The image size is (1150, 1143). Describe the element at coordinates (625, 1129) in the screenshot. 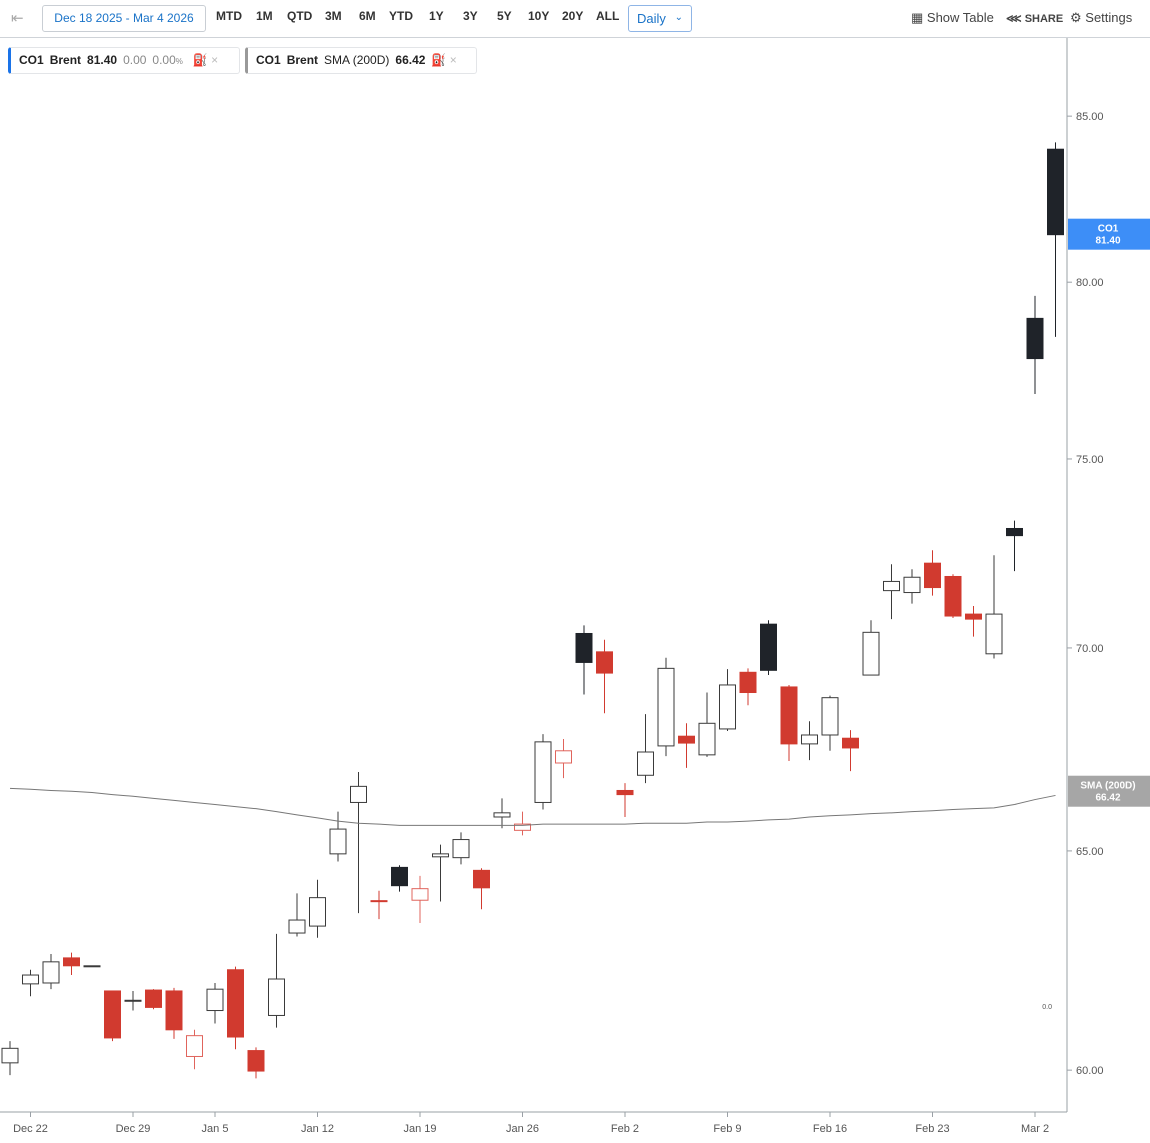

I see `x-tick-label: Feb 2` at that location.